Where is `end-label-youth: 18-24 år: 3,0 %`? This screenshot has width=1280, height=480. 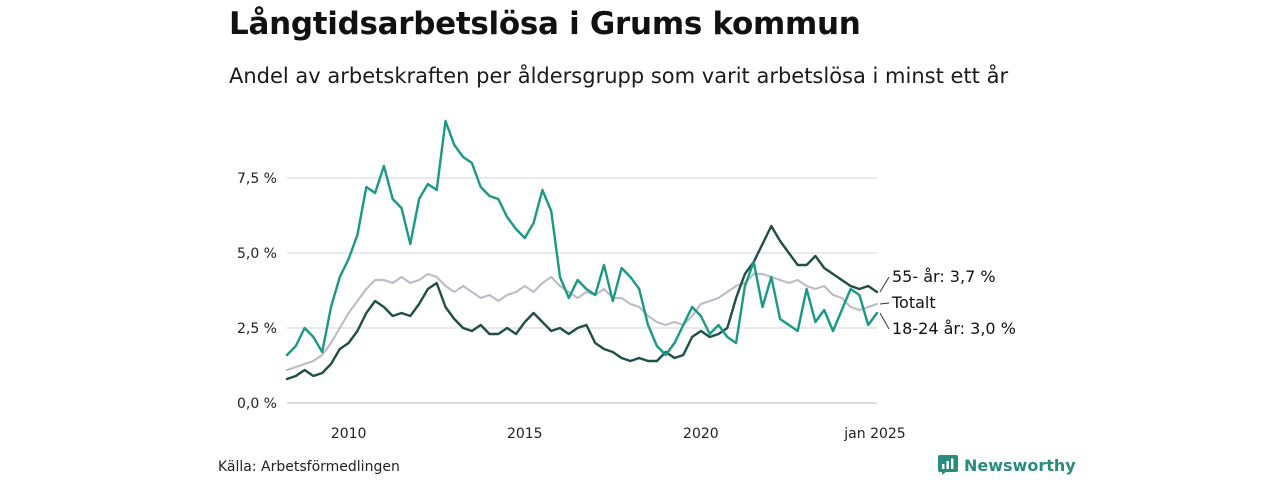
end-label-youth: 18-24 år: 3,0 % is located at coordinates (954, 328).